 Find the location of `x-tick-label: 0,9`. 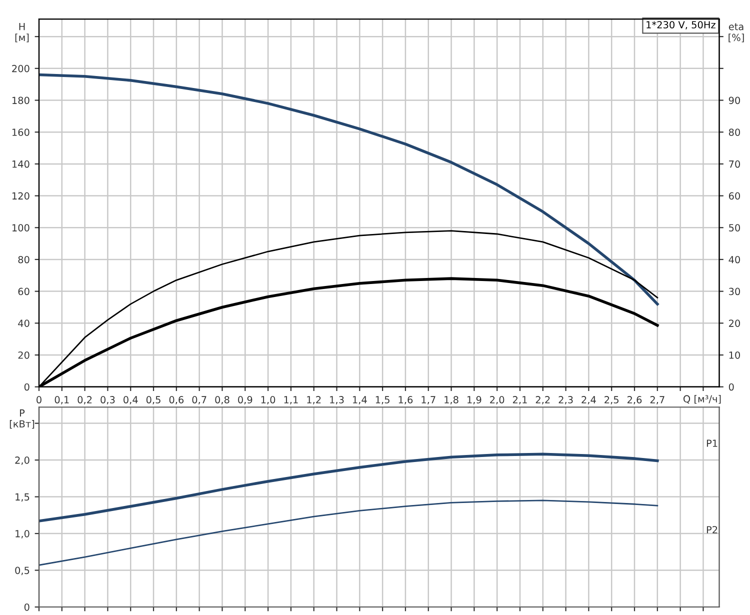

x-tick-label: 0,9 is located at coordinates (245, 400).